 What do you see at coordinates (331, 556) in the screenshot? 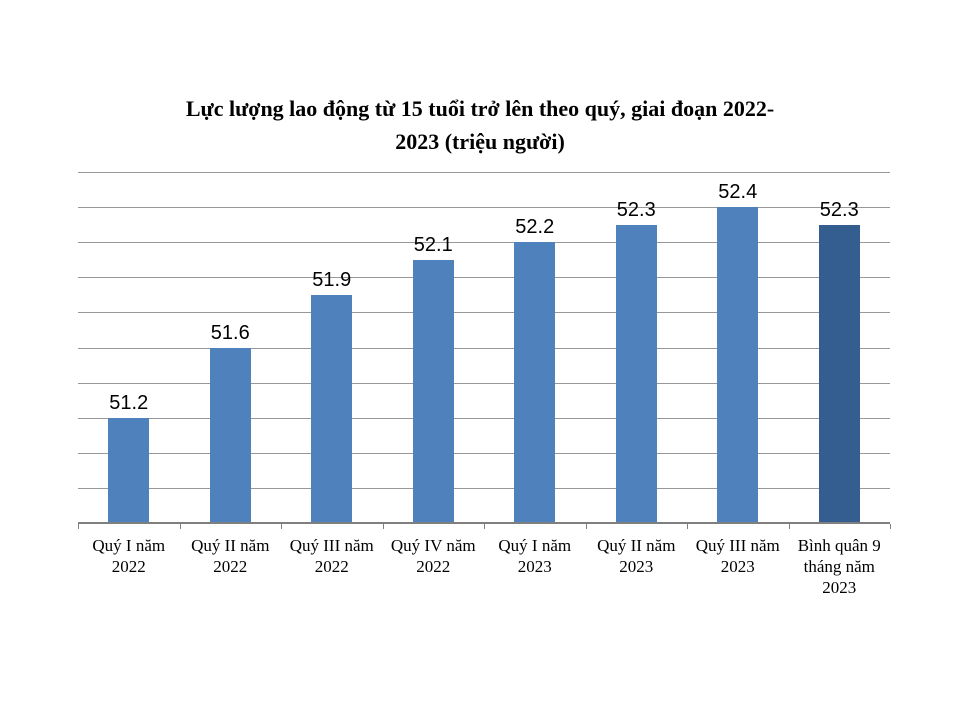
I see `x-axis-category-label: Quý III năm 2022` at bounding box center [331, 556].